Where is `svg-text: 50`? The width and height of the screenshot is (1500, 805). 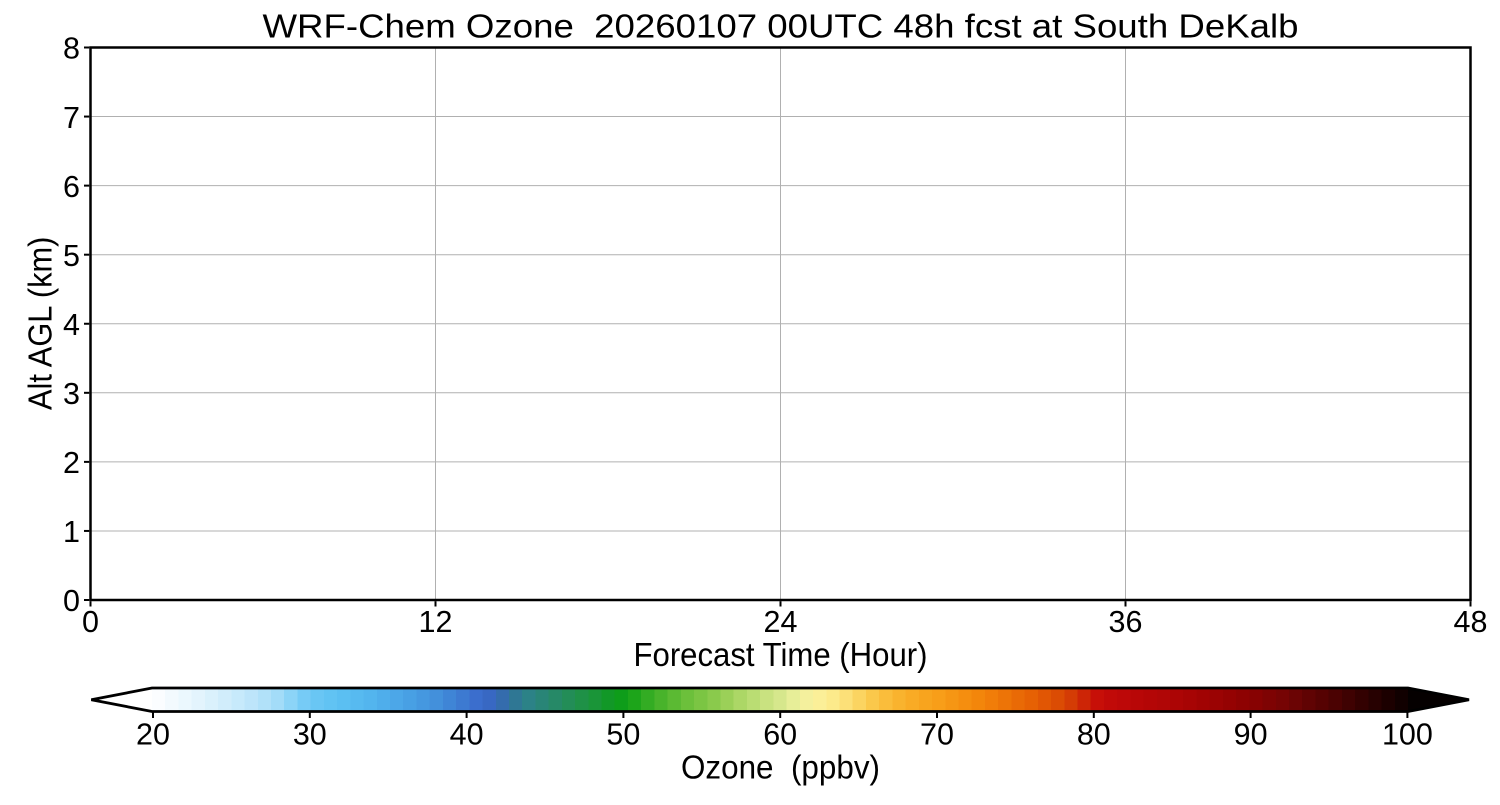
svg-text: 50 is located at coordinates (623, 735).